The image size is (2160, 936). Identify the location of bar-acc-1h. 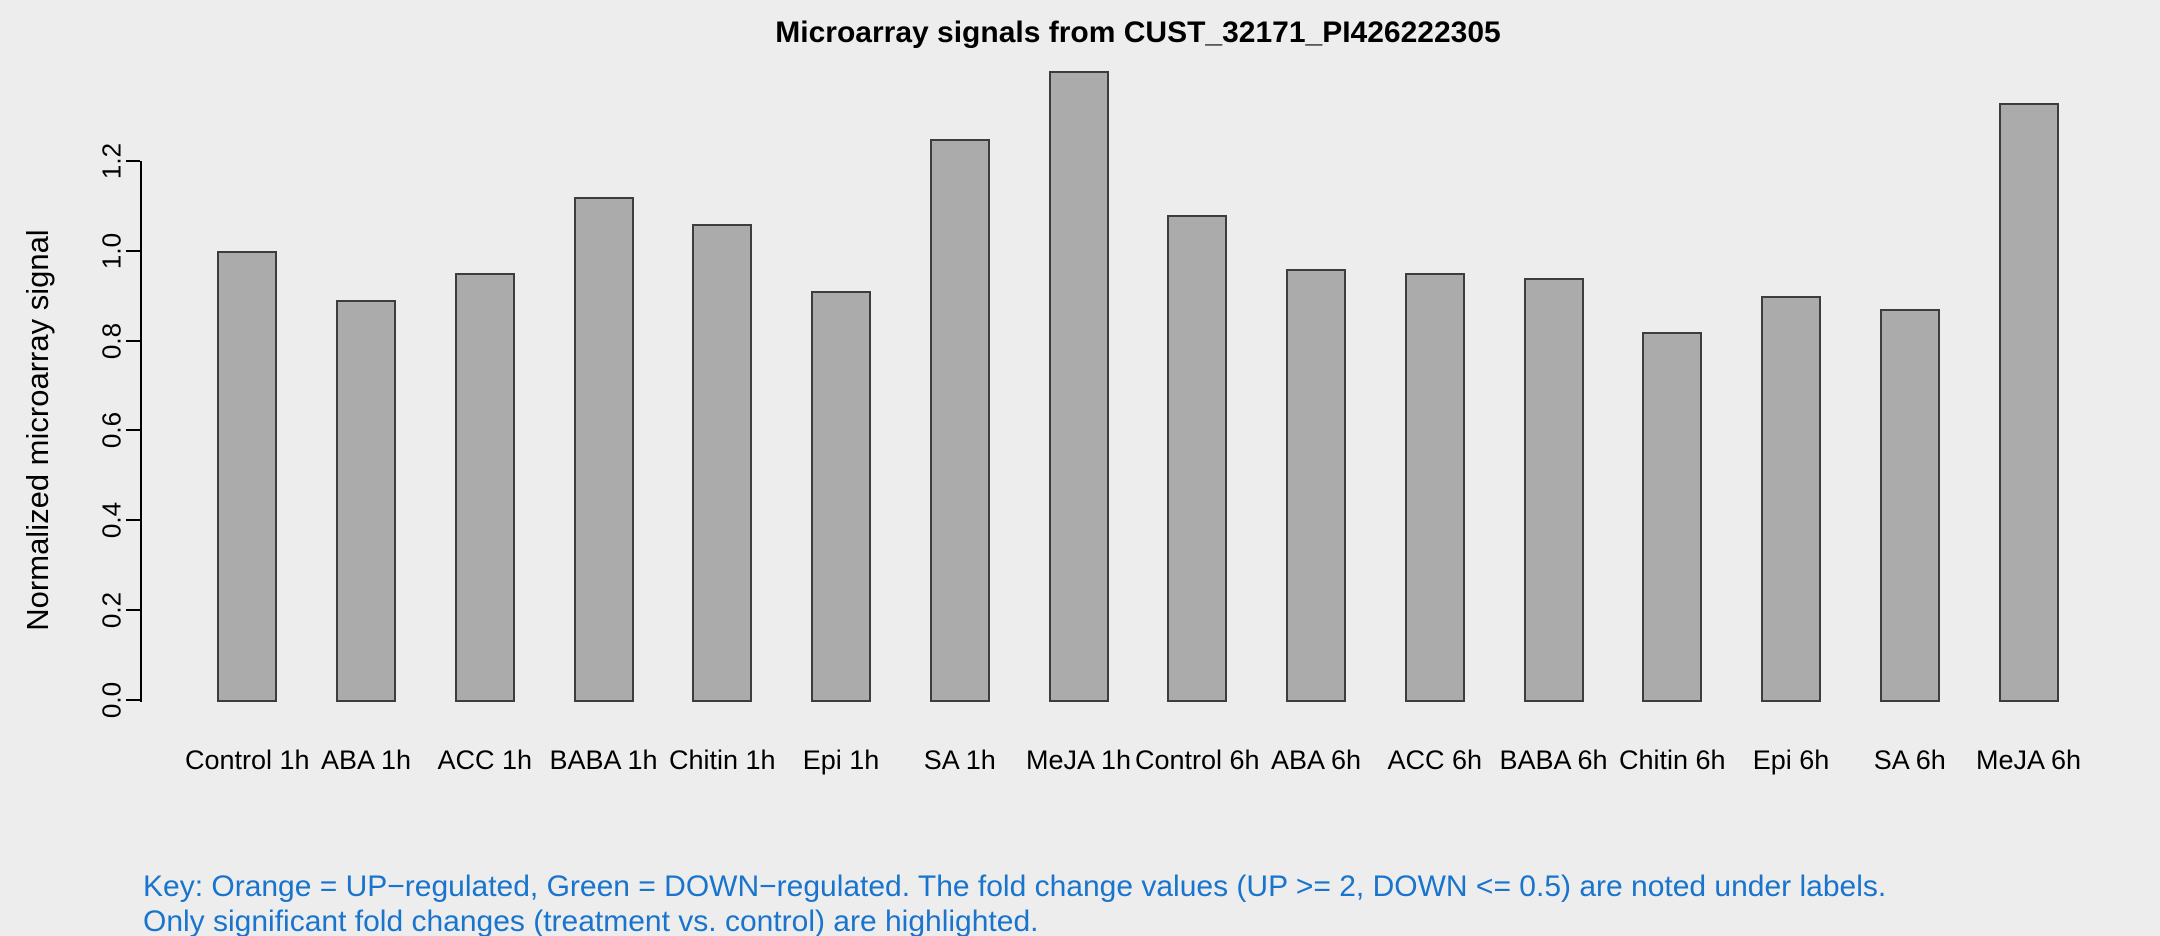
(484, 487).